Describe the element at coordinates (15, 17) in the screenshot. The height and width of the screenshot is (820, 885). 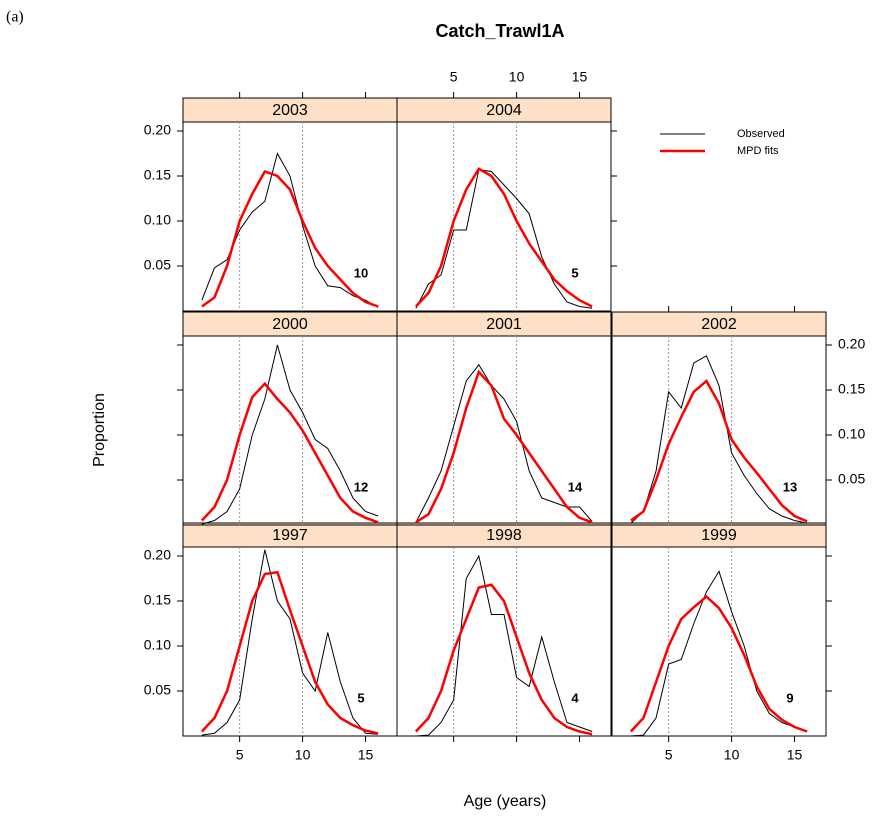
I see `figure-label: (a)` at that location.